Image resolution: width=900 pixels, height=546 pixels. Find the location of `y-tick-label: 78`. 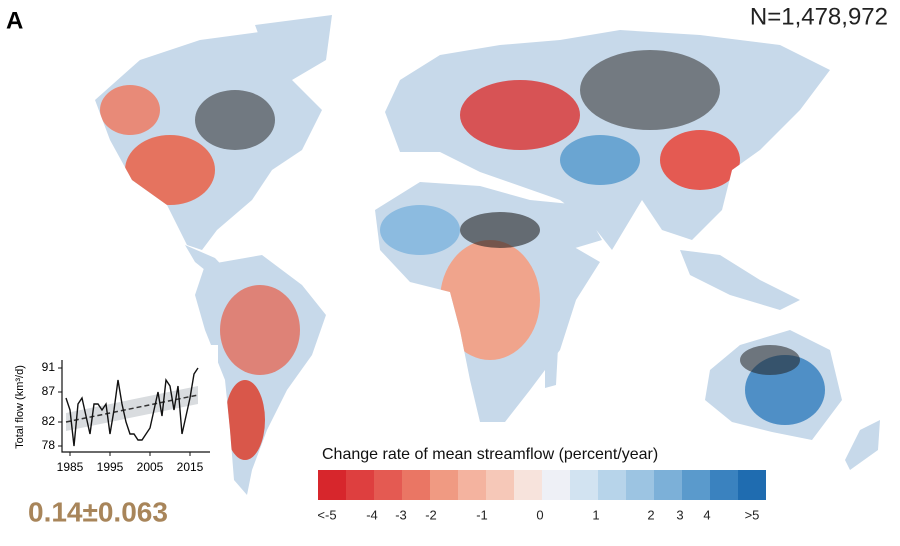

y-tick-label: 78 is located at coordinates (49, 445).